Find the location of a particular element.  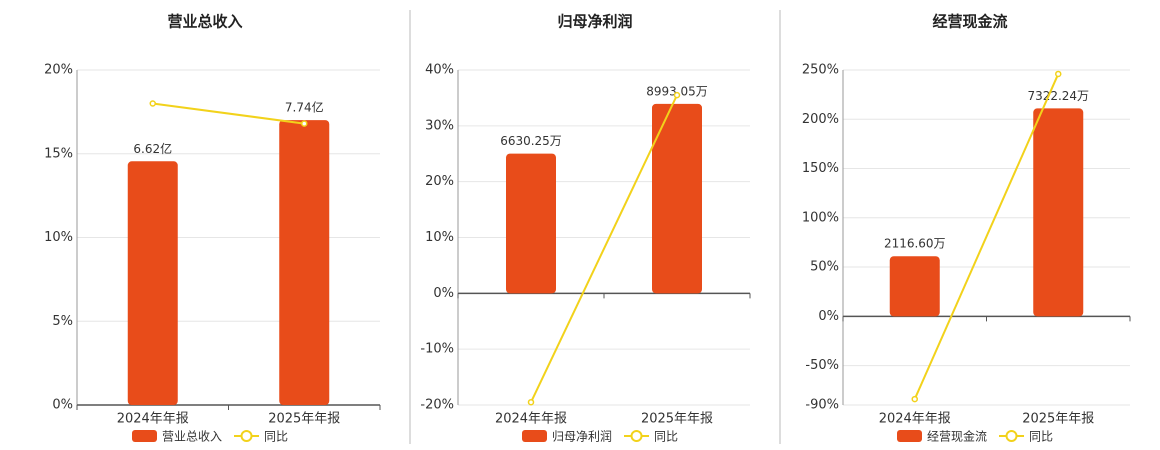

y-tick-label: 150% is located at coordinates (820, 168).